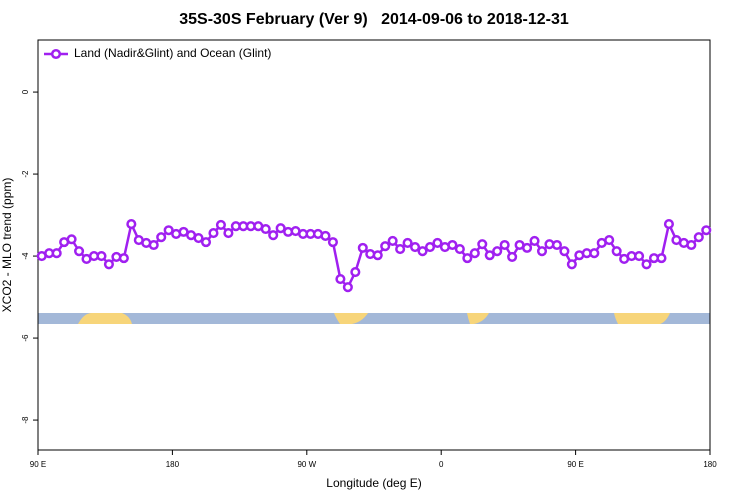 The width and height of the screenshot is (750, 500). I want to click on y-tick-label: -8, so click(25, 420).